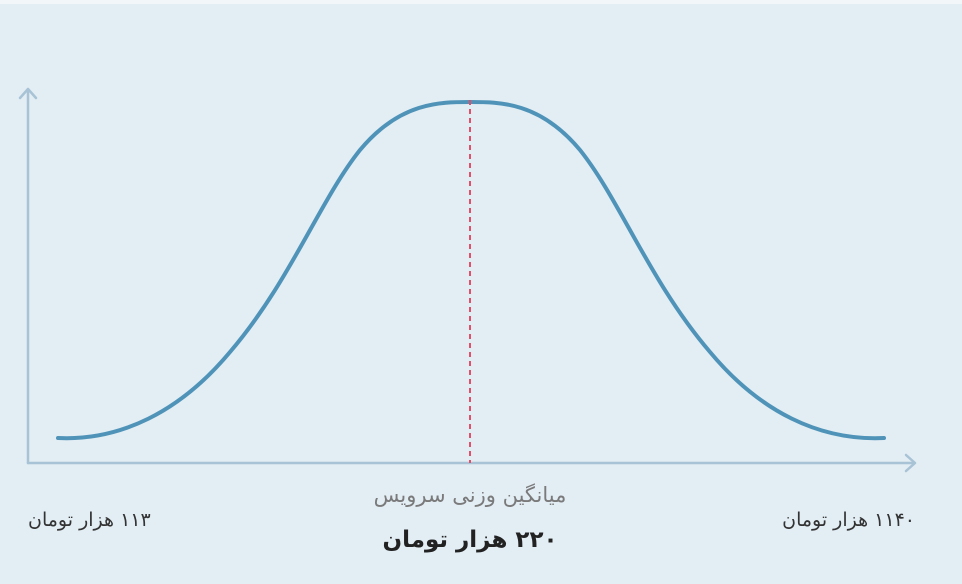 This screenshot has width=962, height=584. What do you see at coordinates (470, 495) in the screenshot?
I see `mean-caption: میانگین وزنی سرویس` at bounding box center [470, 495].